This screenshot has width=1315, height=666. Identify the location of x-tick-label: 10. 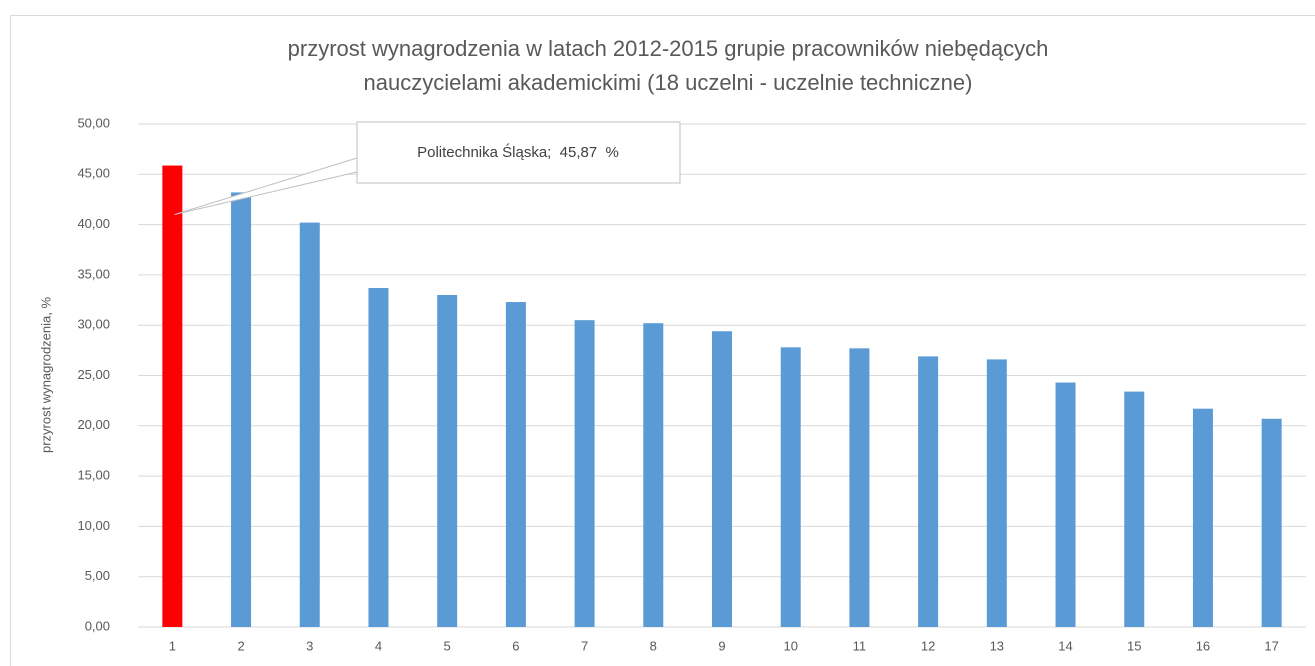
(790, 645).